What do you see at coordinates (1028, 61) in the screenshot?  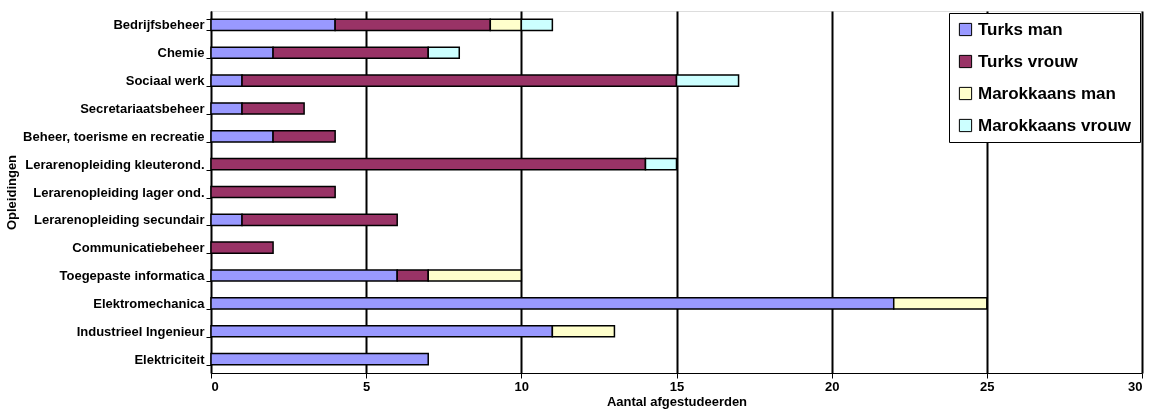 I see `legend-label: Turks vrouw` at bounding box center [1028, 61].